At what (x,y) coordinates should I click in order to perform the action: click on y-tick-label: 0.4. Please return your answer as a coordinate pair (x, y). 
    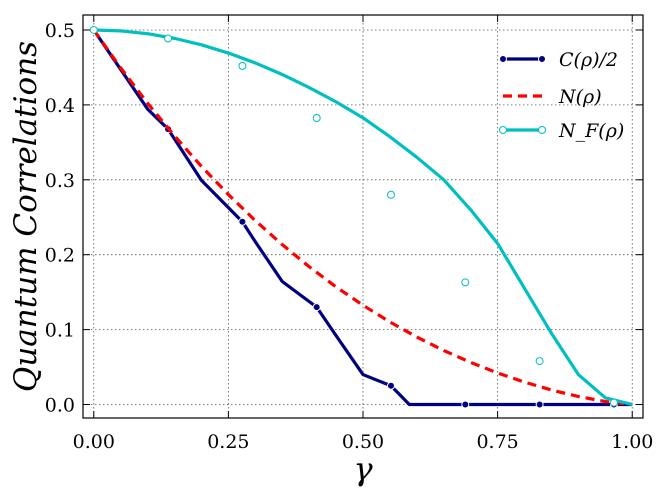
    Looking at the image, I should click on (60, 106).